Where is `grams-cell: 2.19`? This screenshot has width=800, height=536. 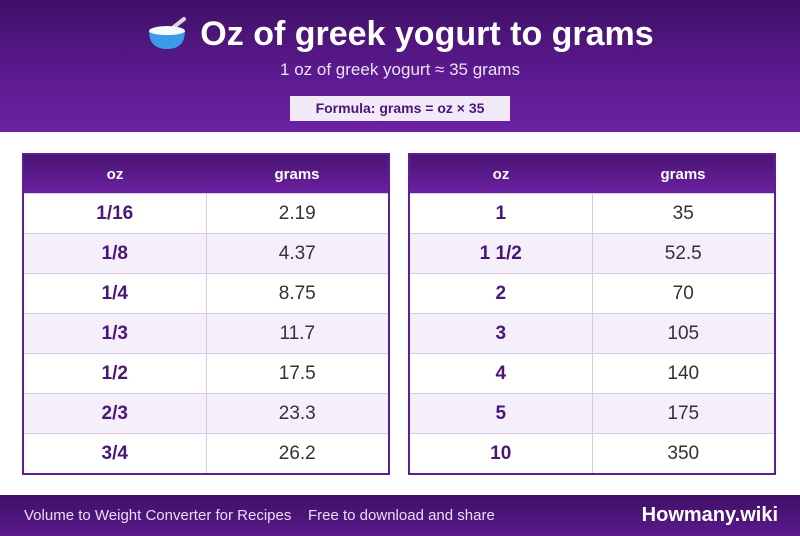
grams-cell: 2.19 is located at coordinates (297, 213).